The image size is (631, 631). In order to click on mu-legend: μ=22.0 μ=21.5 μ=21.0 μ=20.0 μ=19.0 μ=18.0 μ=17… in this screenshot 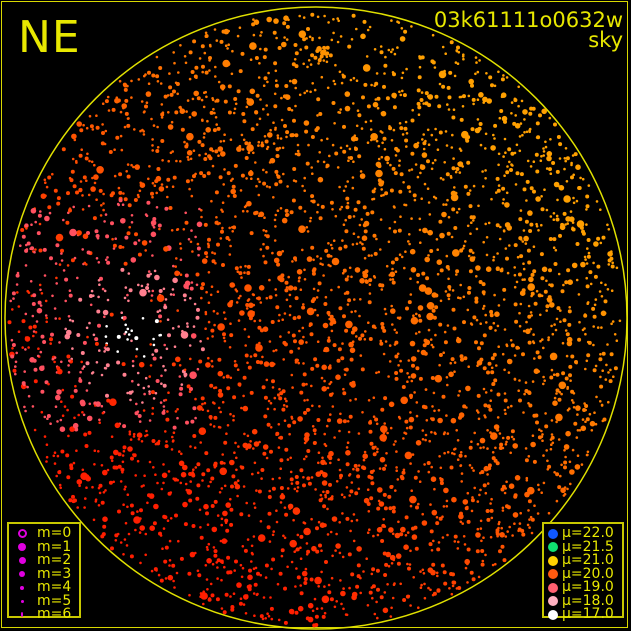, I will do `click(583, 571)`.